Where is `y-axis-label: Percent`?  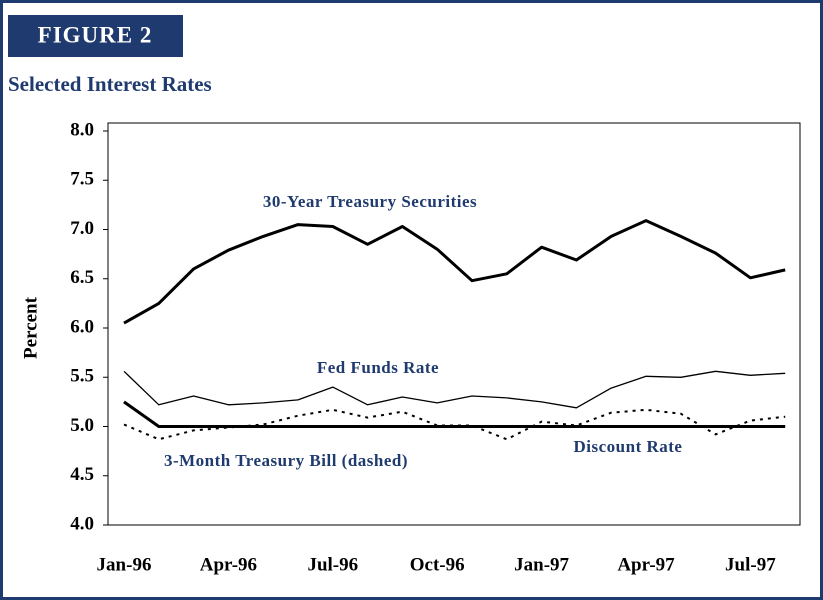 y-axis-label: Percent is located at coordinates (30, 327).